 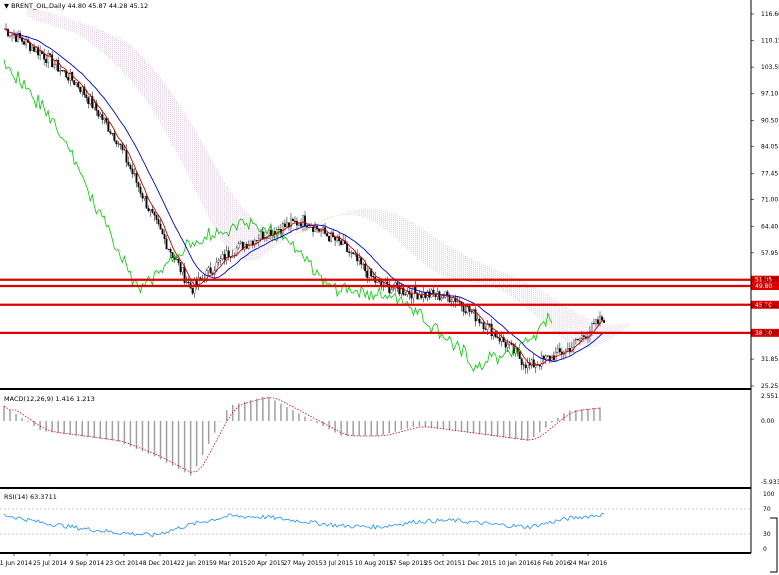 I want to click on dropdown-arrow-icon: ▼, so click(x=7, y=6).